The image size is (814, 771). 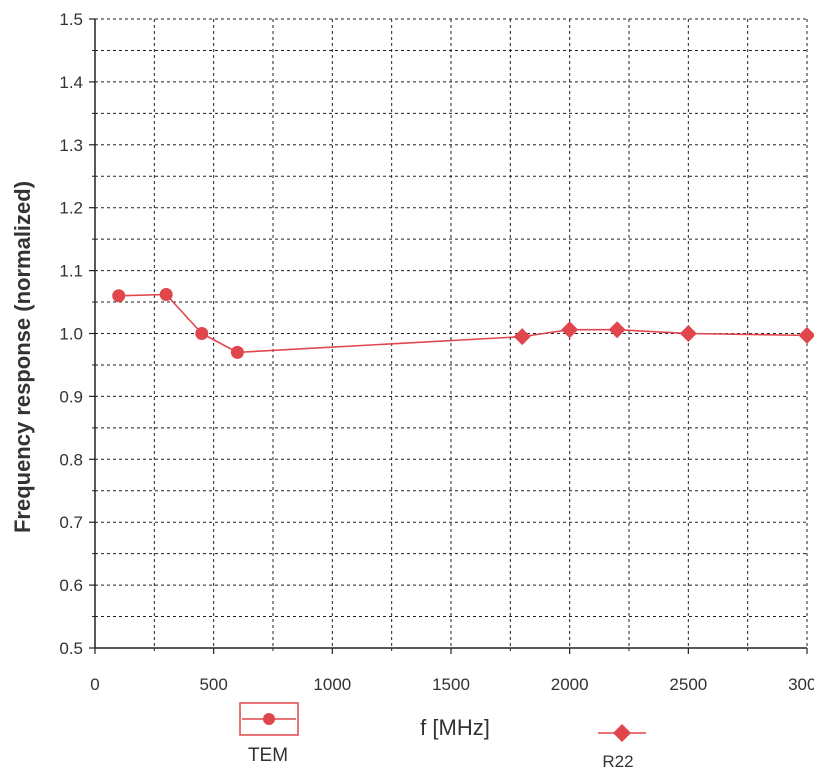 I want to click on y-tick-label: 1.5, so click(x=71, y=19).